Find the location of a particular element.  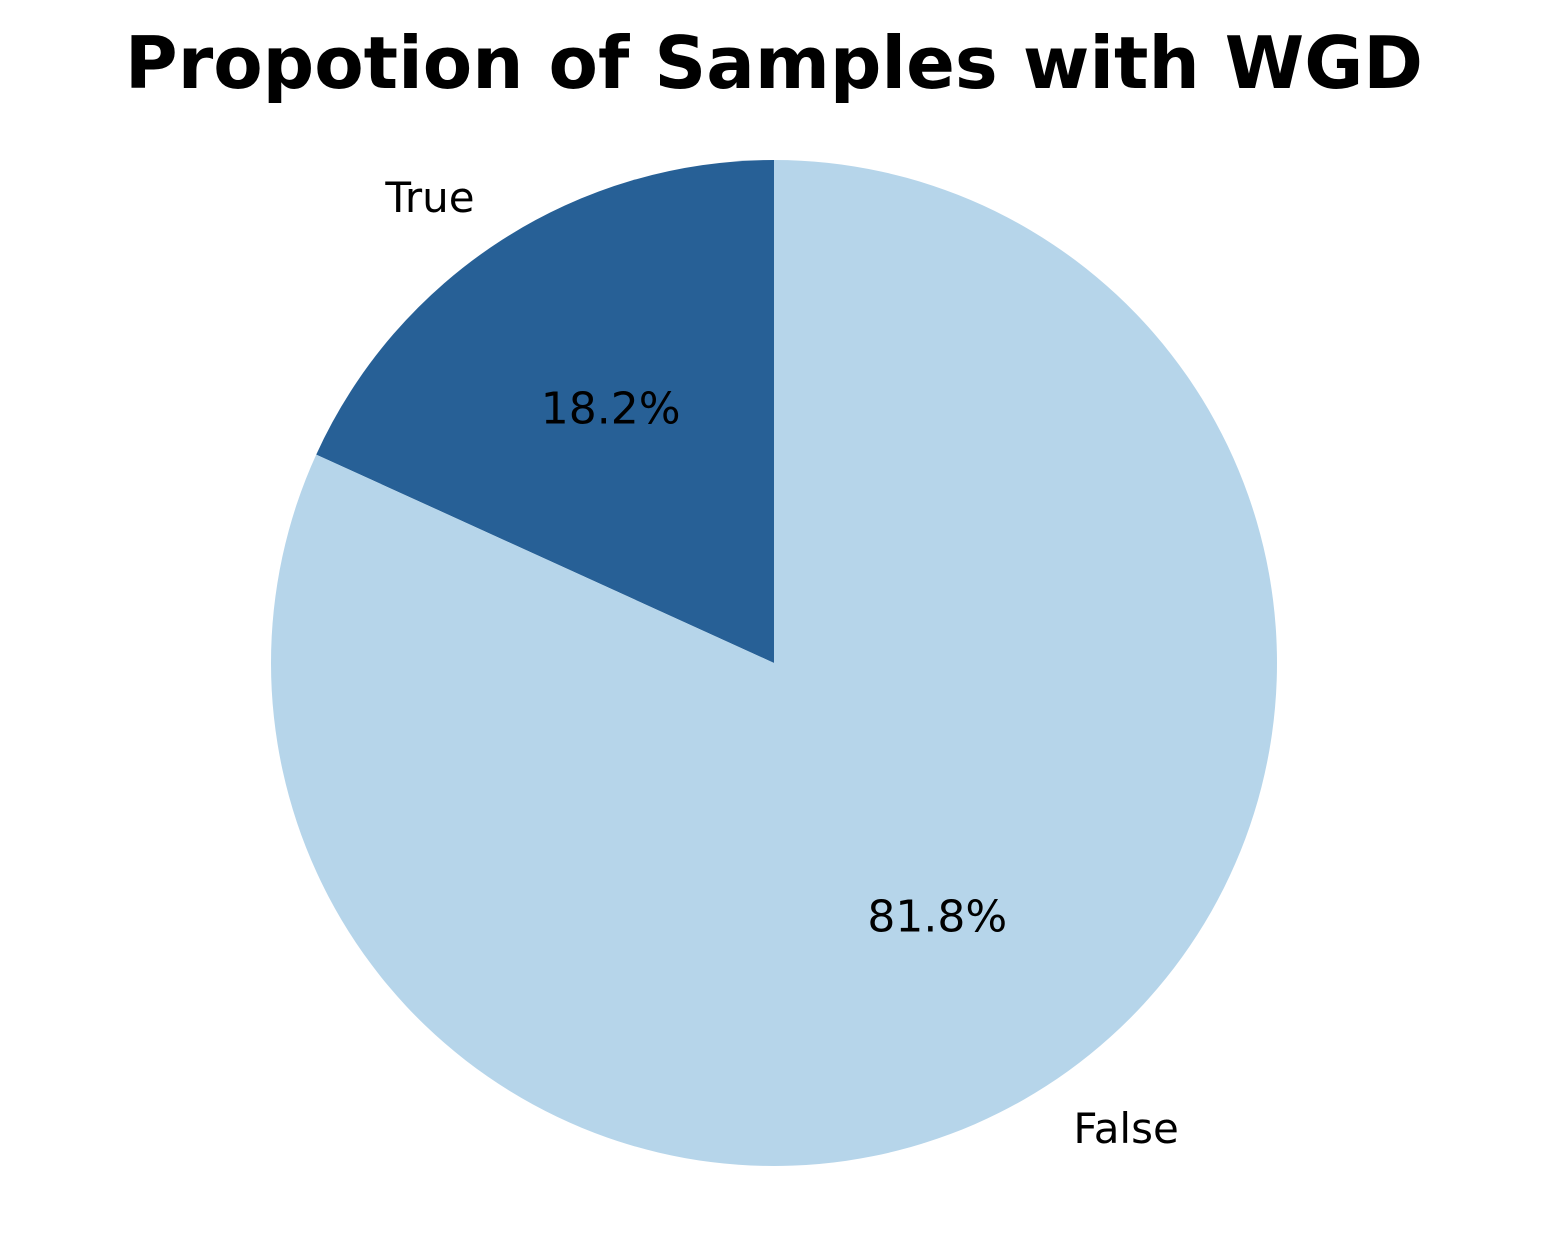

slice-category-label: False is located at coordinates (1125, 1128).